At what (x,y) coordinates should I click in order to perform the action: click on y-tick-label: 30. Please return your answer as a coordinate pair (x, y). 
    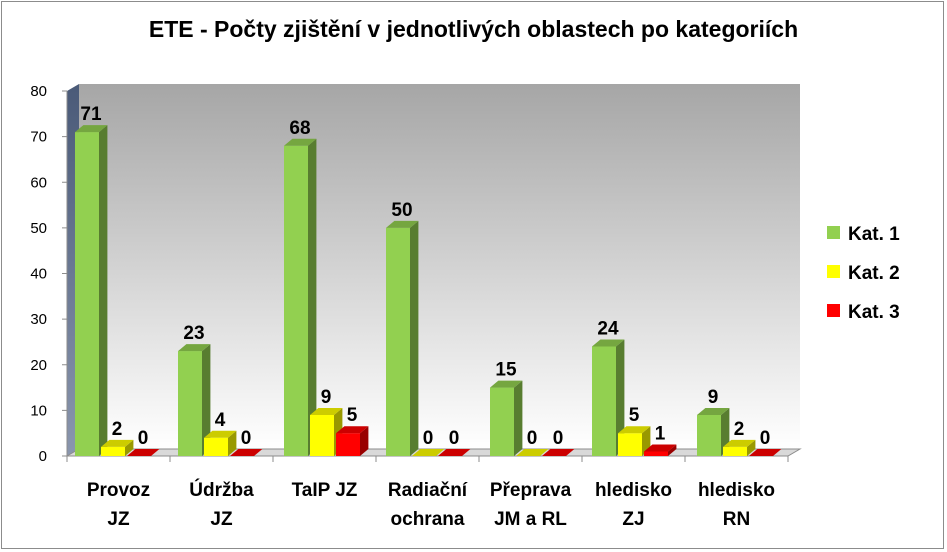
    Looking at the image, I should click on (38, 319).